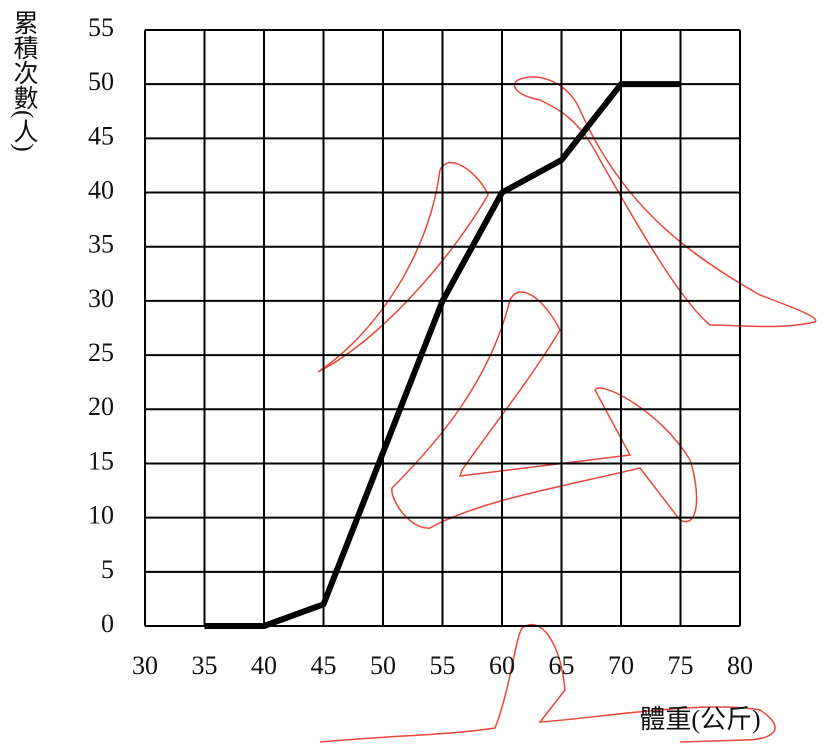 Image resolution: width=823 pixels, height=745 pixels. I want to click on y-tick-label: 55, so click(101, 27).